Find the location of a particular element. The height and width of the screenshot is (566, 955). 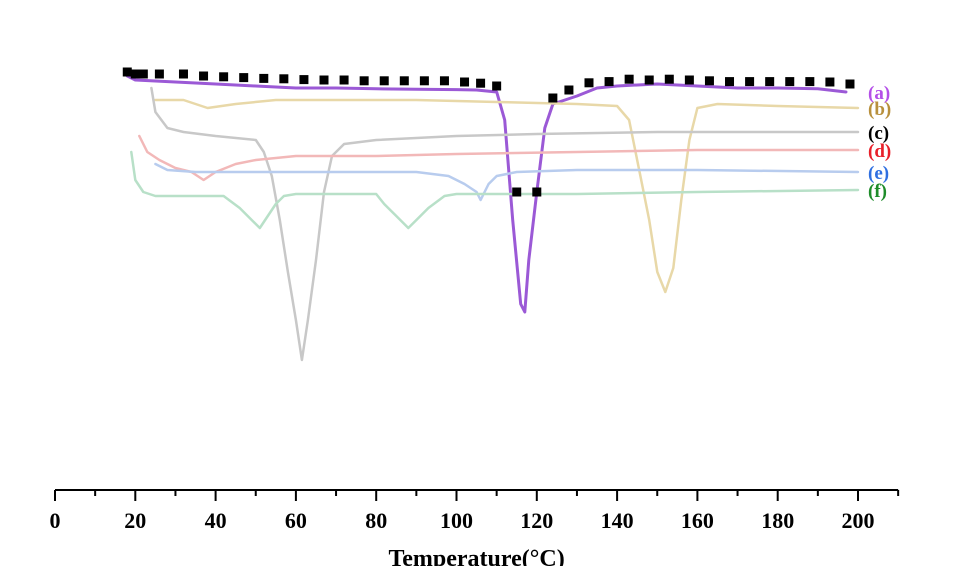

curve-d is located at coordinates (499, 158).